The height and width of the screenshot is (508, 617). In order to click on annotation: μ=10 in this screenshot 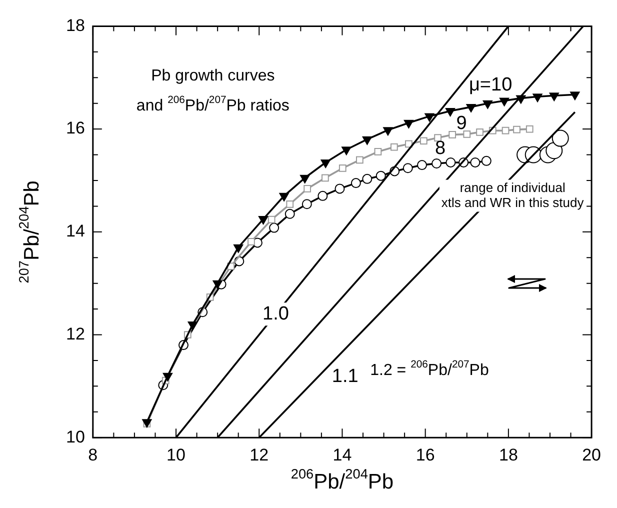, I will do `click(490, 85)`.